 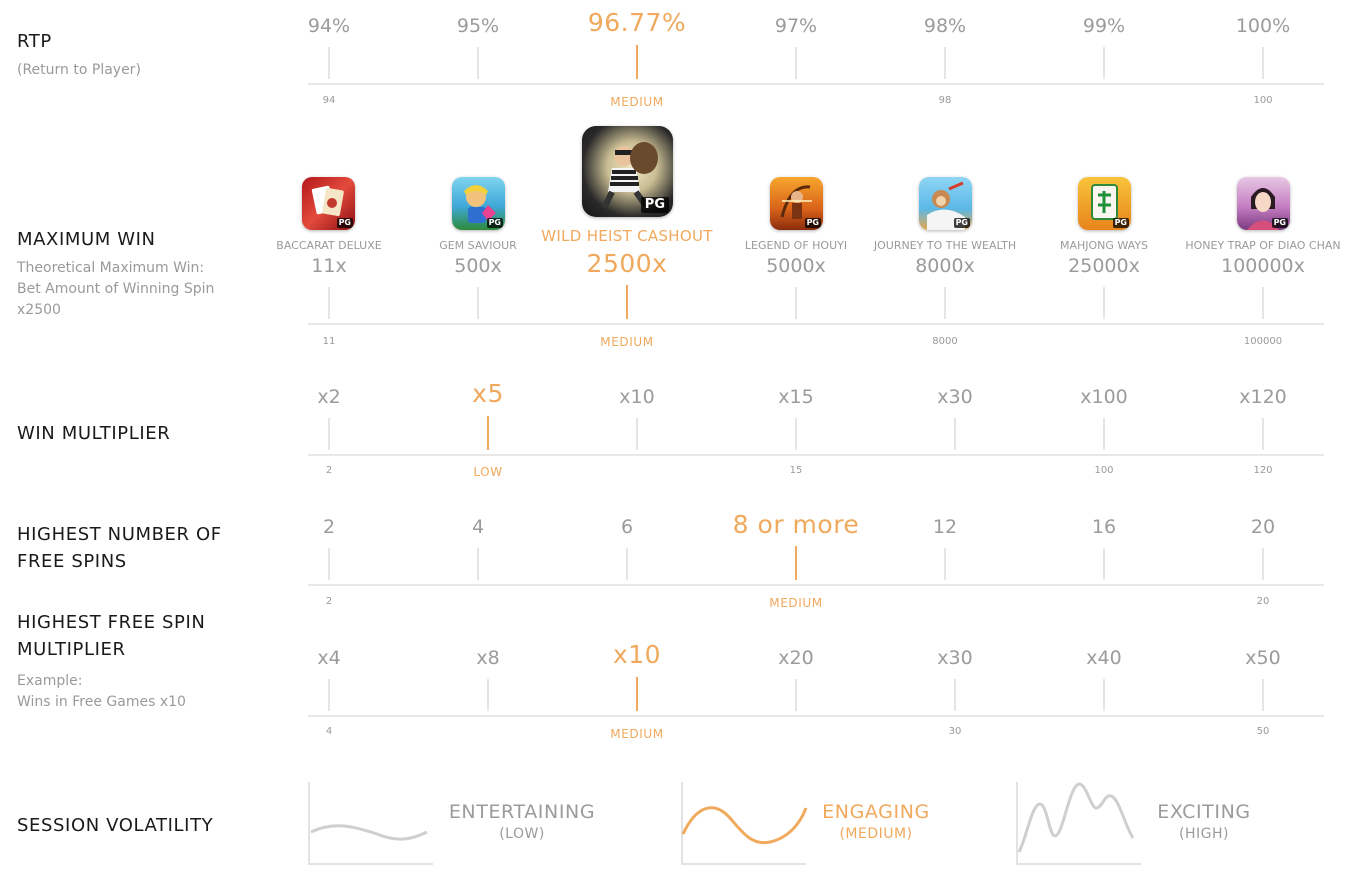 I want to click on max-win-value: 25000x, so click(x=1104, y=266).